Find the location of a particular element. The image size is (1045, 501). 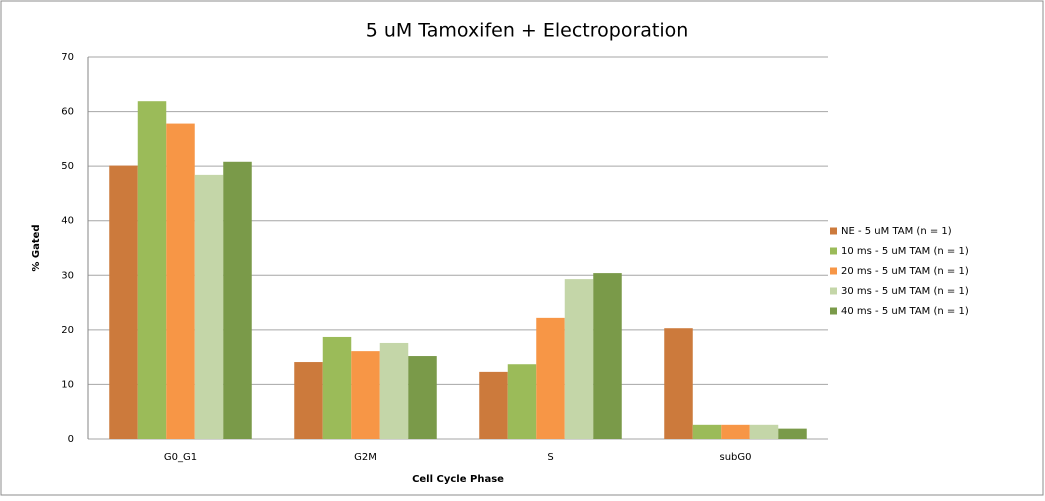

y-tick-label: 40 is located at coordinates (67, 221).